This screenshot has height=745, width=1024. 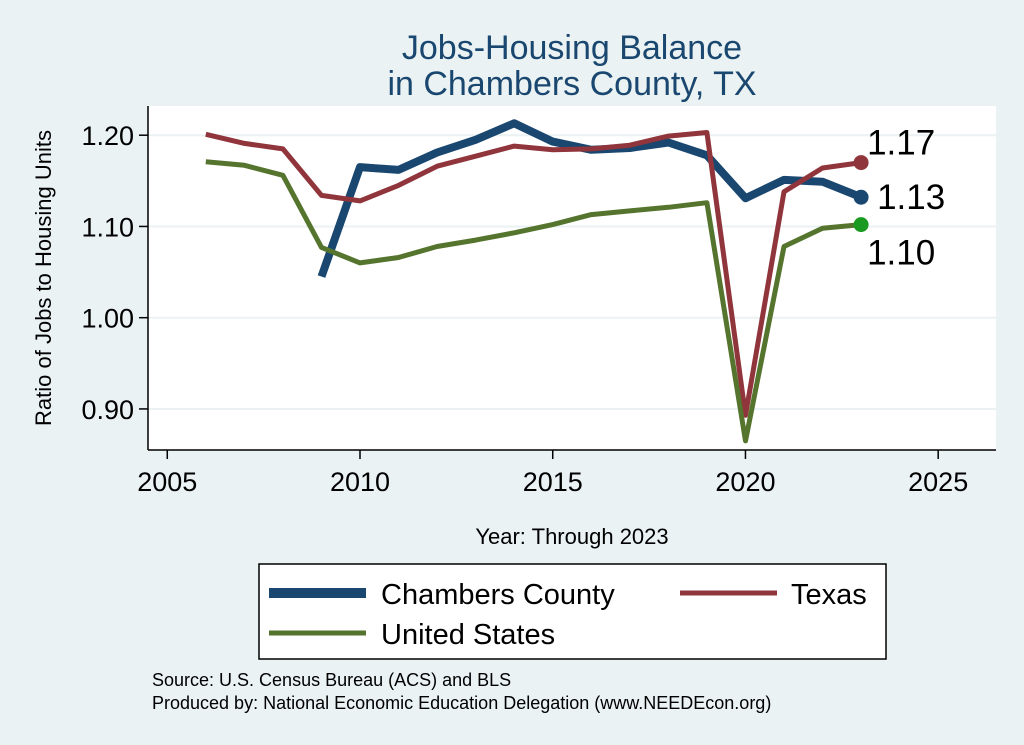 What do you see at coordinates (498, 595) in the screenshot?
I see `legend-label-chambers-county: Chambers County` at bounding box center [498, 595].